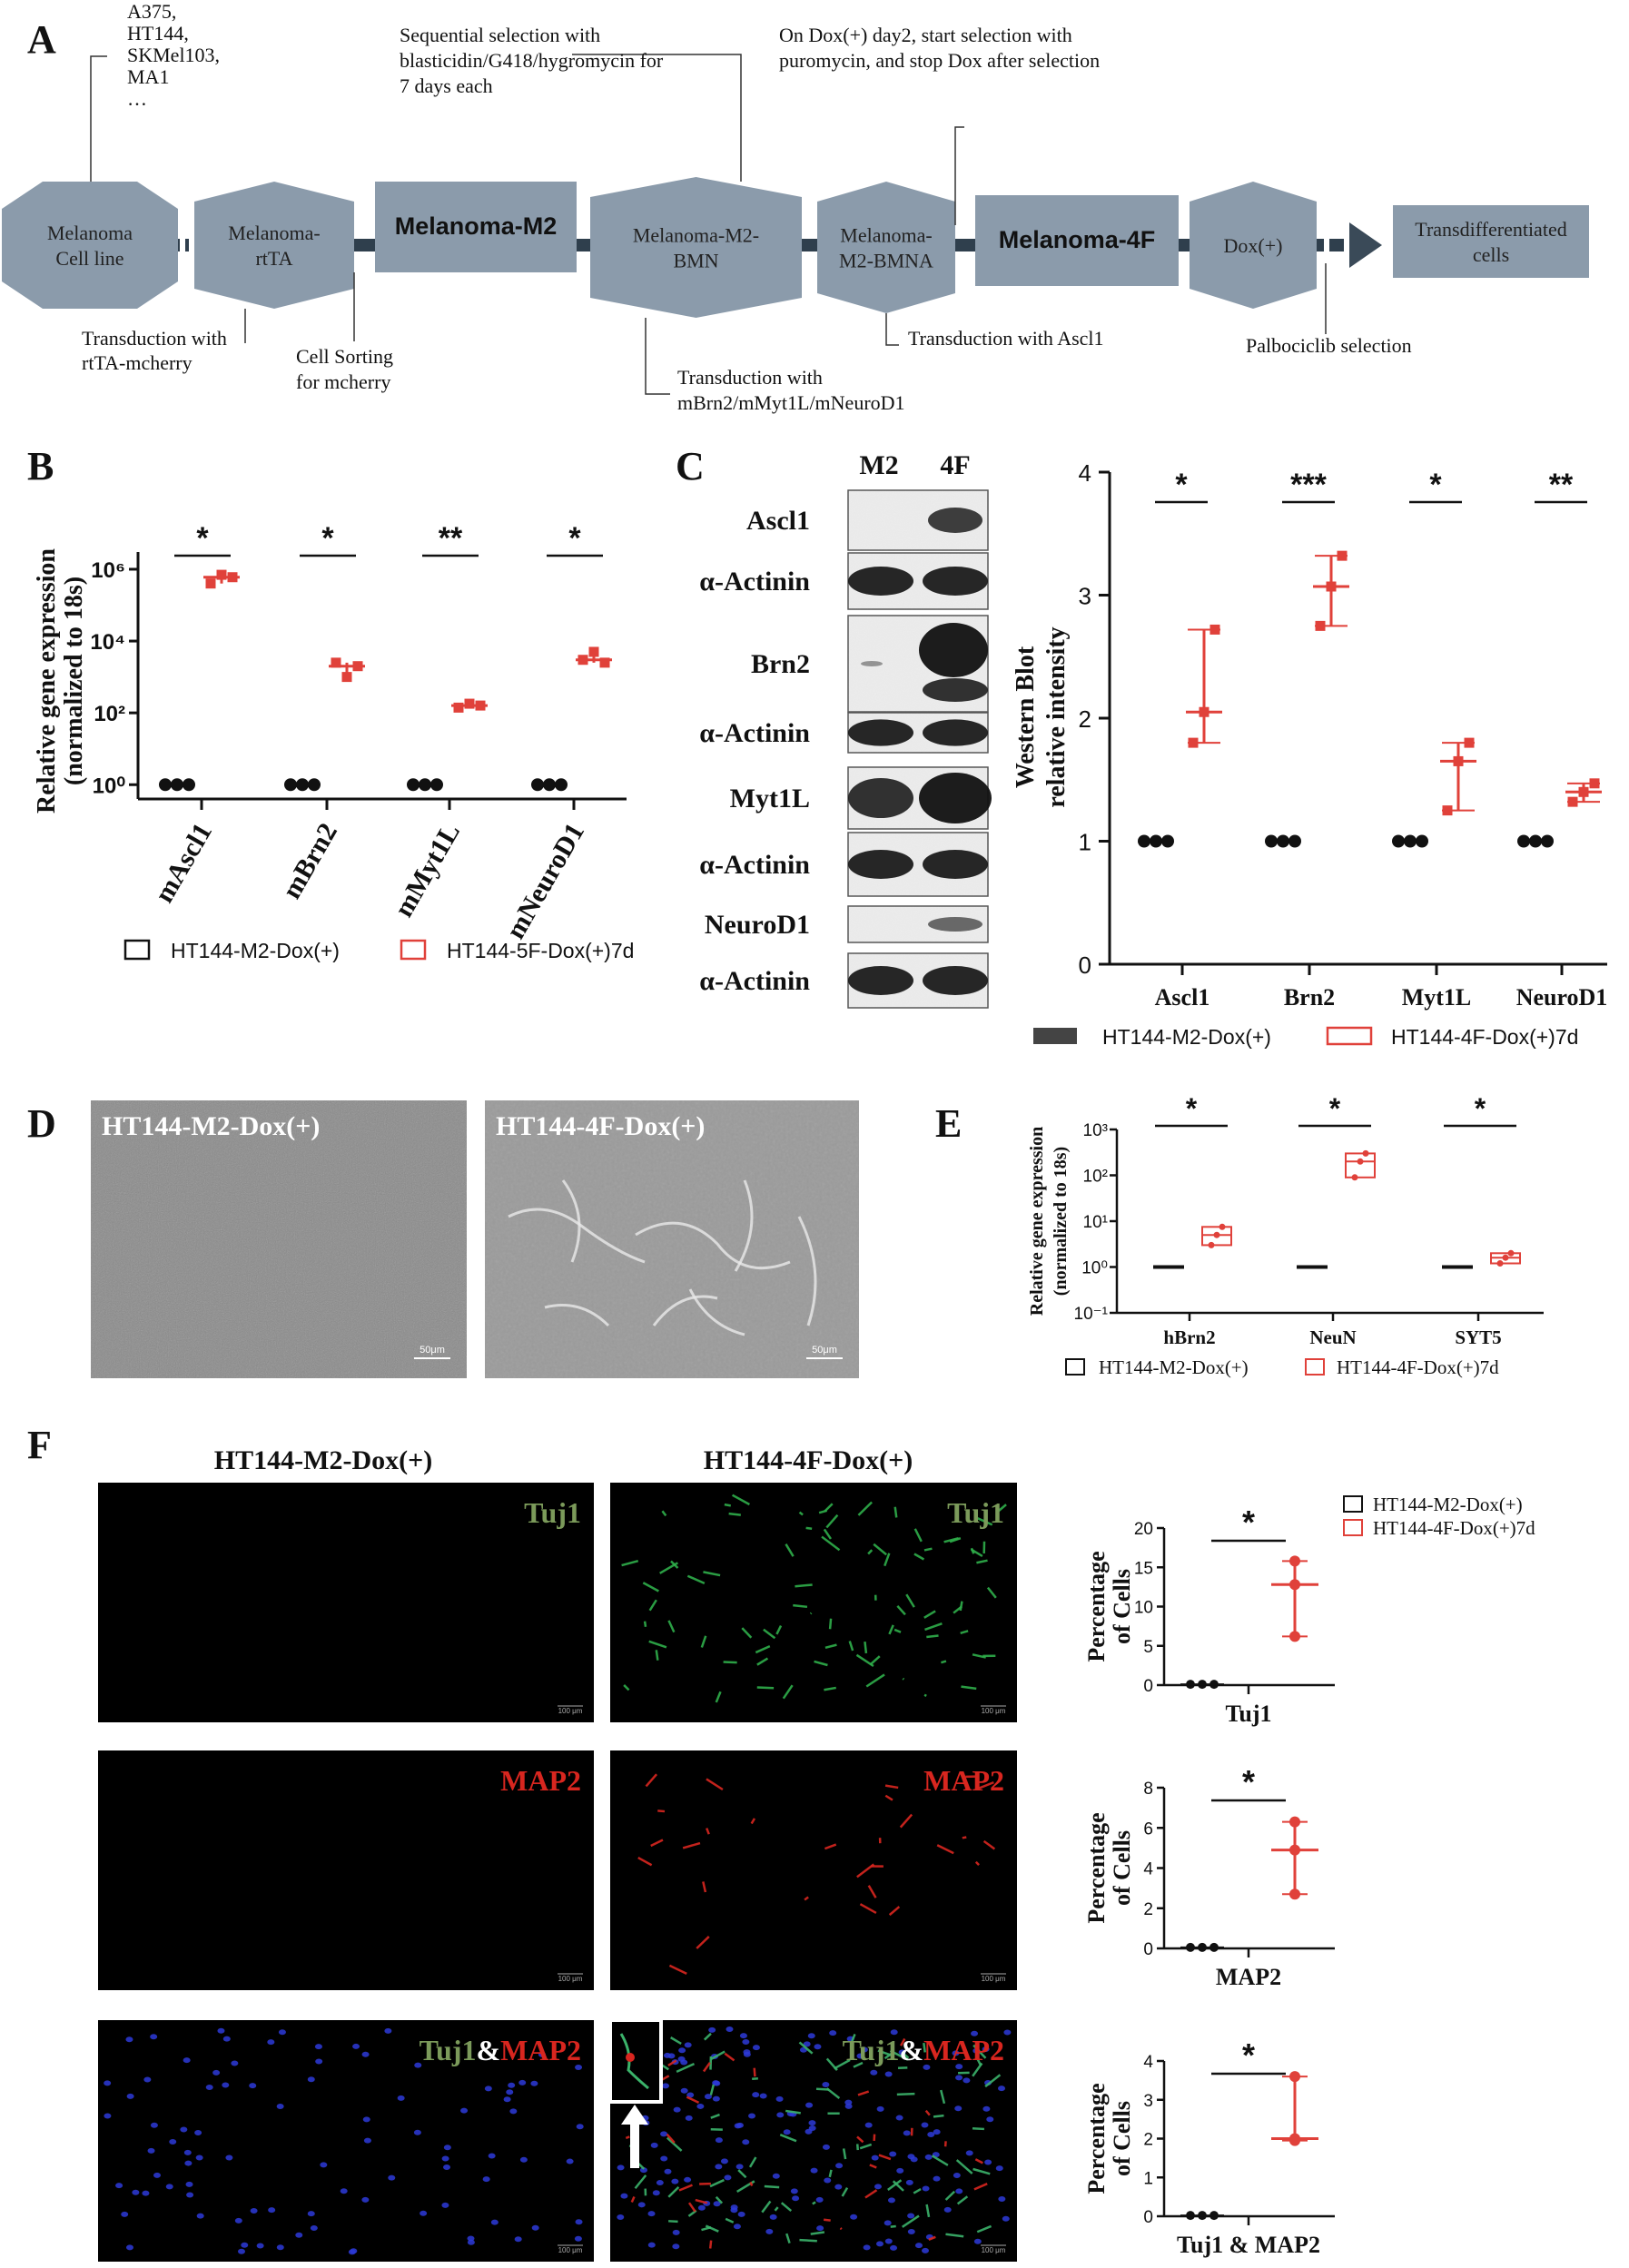 This screenshot has height=2268, width=1629. I want to click on data-point-control, so click(436, 785).